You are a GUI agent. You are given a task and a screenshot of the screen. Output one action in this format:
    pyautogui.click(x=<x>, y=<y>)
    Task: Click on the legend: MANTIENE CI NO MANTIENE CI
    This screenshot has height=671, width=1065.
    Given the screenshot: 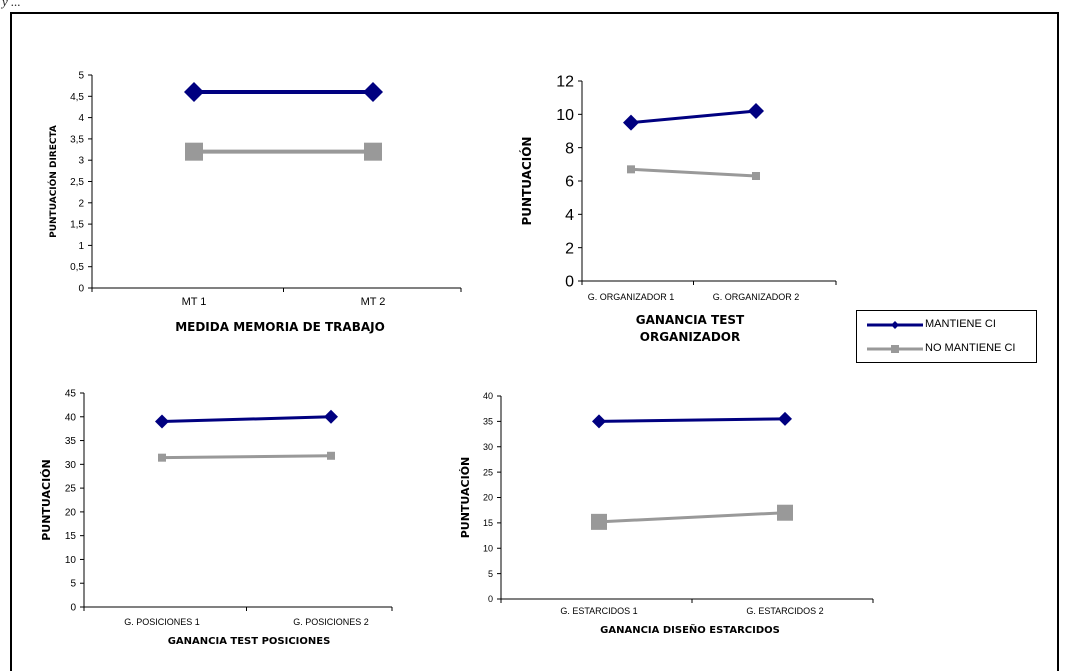 What is the action you would take?
    pyautogui.click(x=946, y=336)
    